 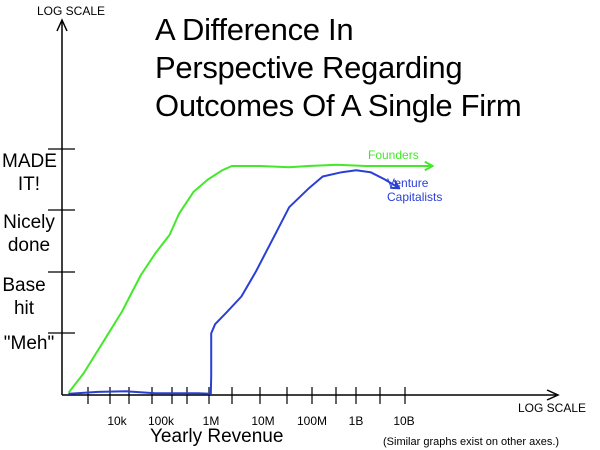 What do you see at coordinates (24, 285) in the screenshot?
I see `y-category-base-hit-line-1: Base` at bounding box center [24, 285].